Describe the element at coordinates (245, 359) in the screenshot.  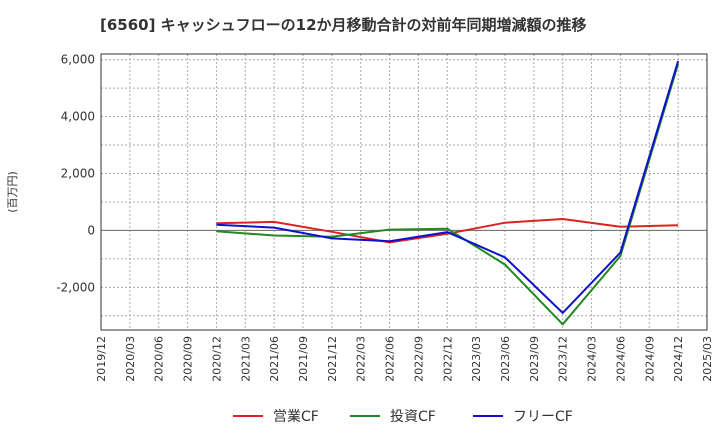
I see `x-tick-label: 2021/03` at that location.